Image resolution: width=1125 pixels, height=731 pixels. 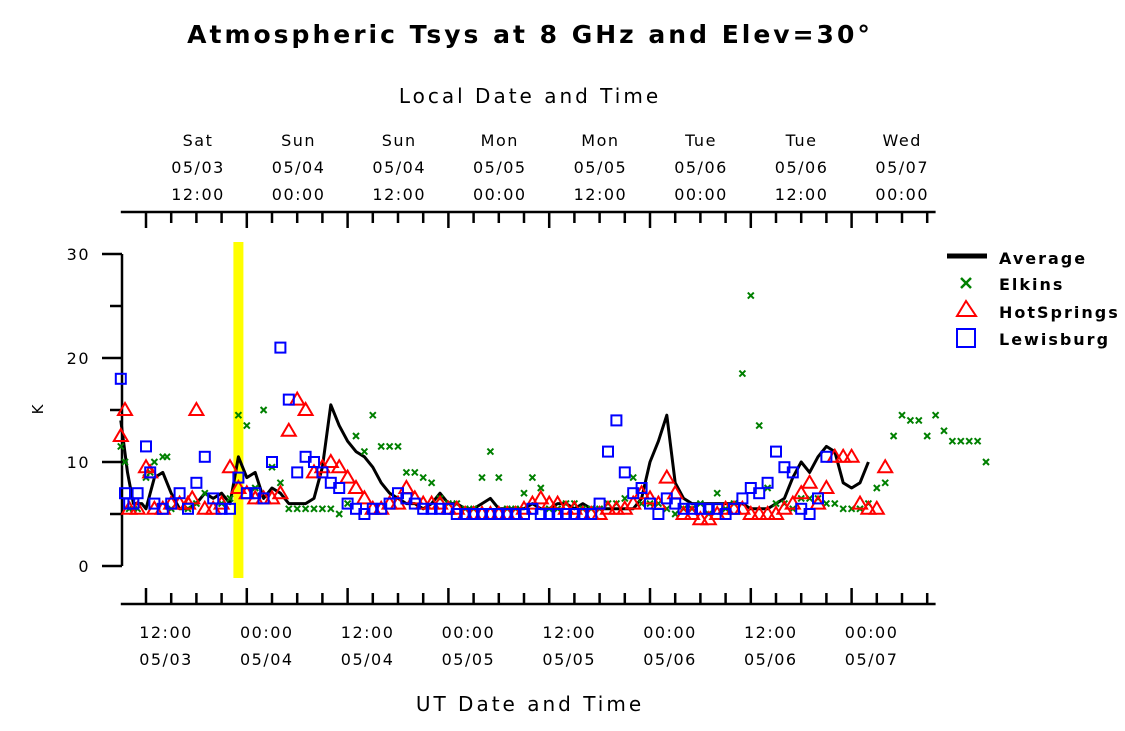 What do you see at coordinates (1033, 299) in the screenshot?
I see `legend: Average Elkins HotSprings Lewisburg` at bounding box center [1033, 299].